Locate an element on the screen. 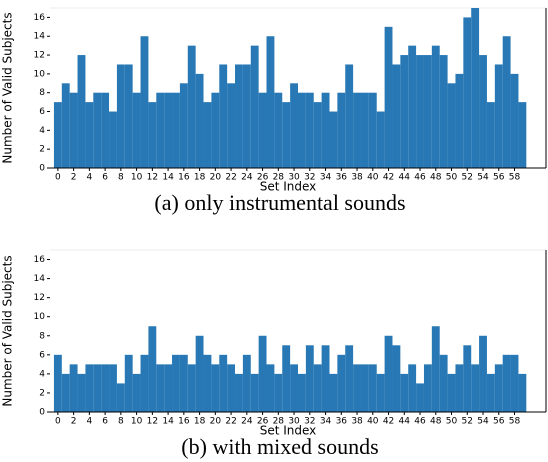 Image resolution: width=548 pixels, height=462 pixels. y-tick-label: 2 is located at coordinates (42, 150).